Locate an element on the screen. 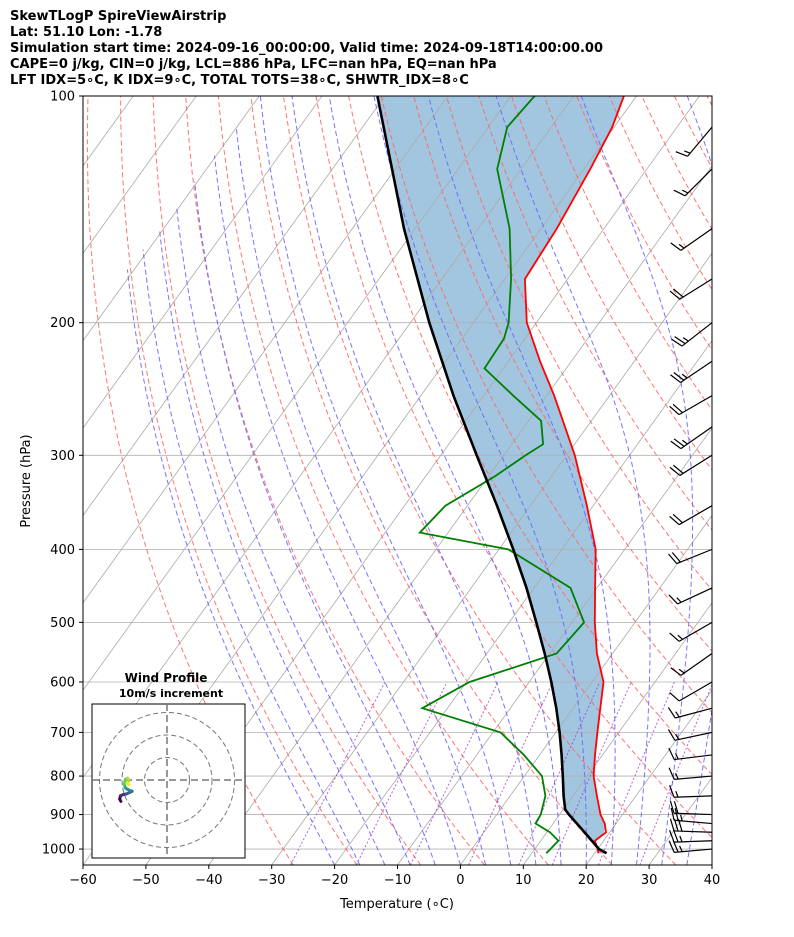  y-tick-label: 600 is located at coordinates (62, 682).